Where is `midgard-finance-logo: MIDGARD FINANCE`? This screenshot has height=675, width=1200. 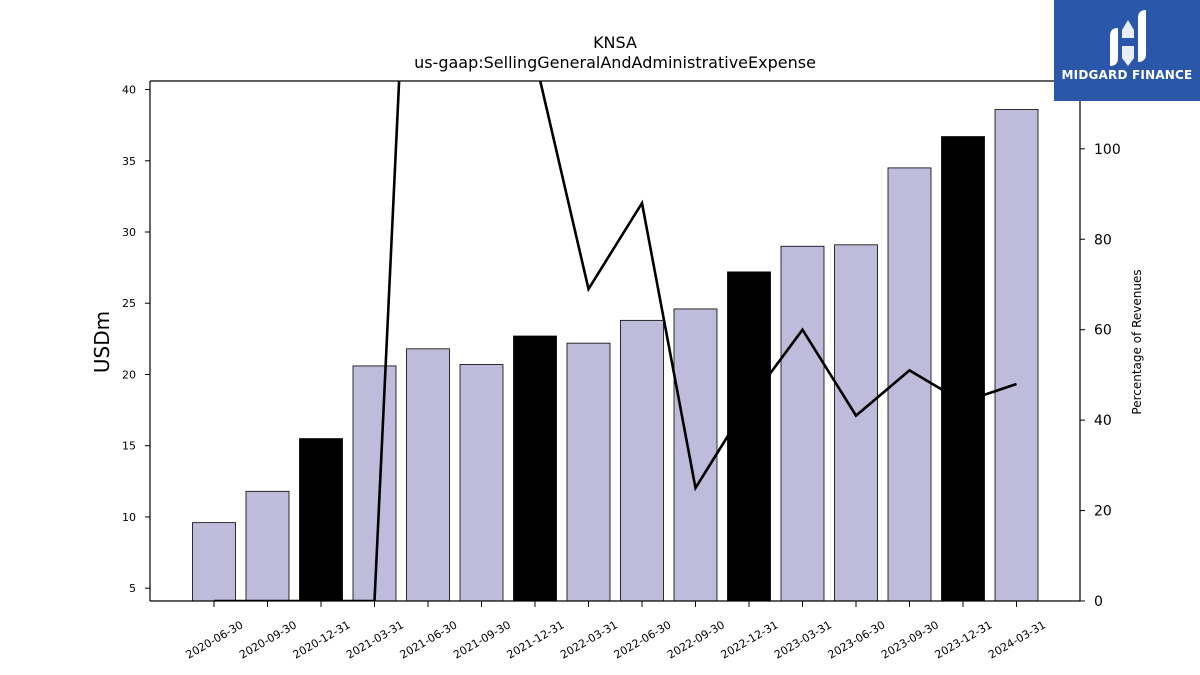
midgard-finance-logo: MIDGARD FINANCE is located at coordinates (1127, 50).